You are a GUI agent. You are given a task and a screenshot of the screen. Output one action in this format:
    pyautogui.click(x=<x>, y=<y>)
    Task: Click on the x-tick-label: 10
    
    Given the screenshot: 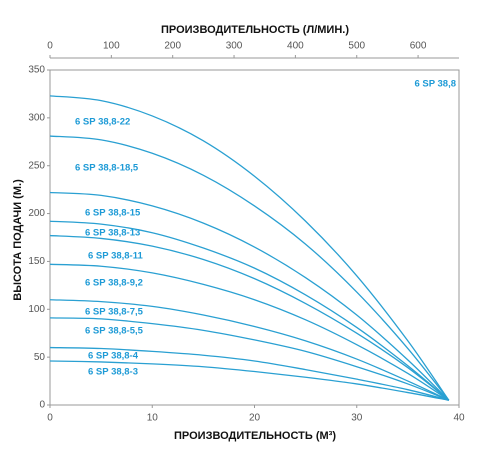 What is the action you would take?
    pyautogui.click(x=153, y=418)
    